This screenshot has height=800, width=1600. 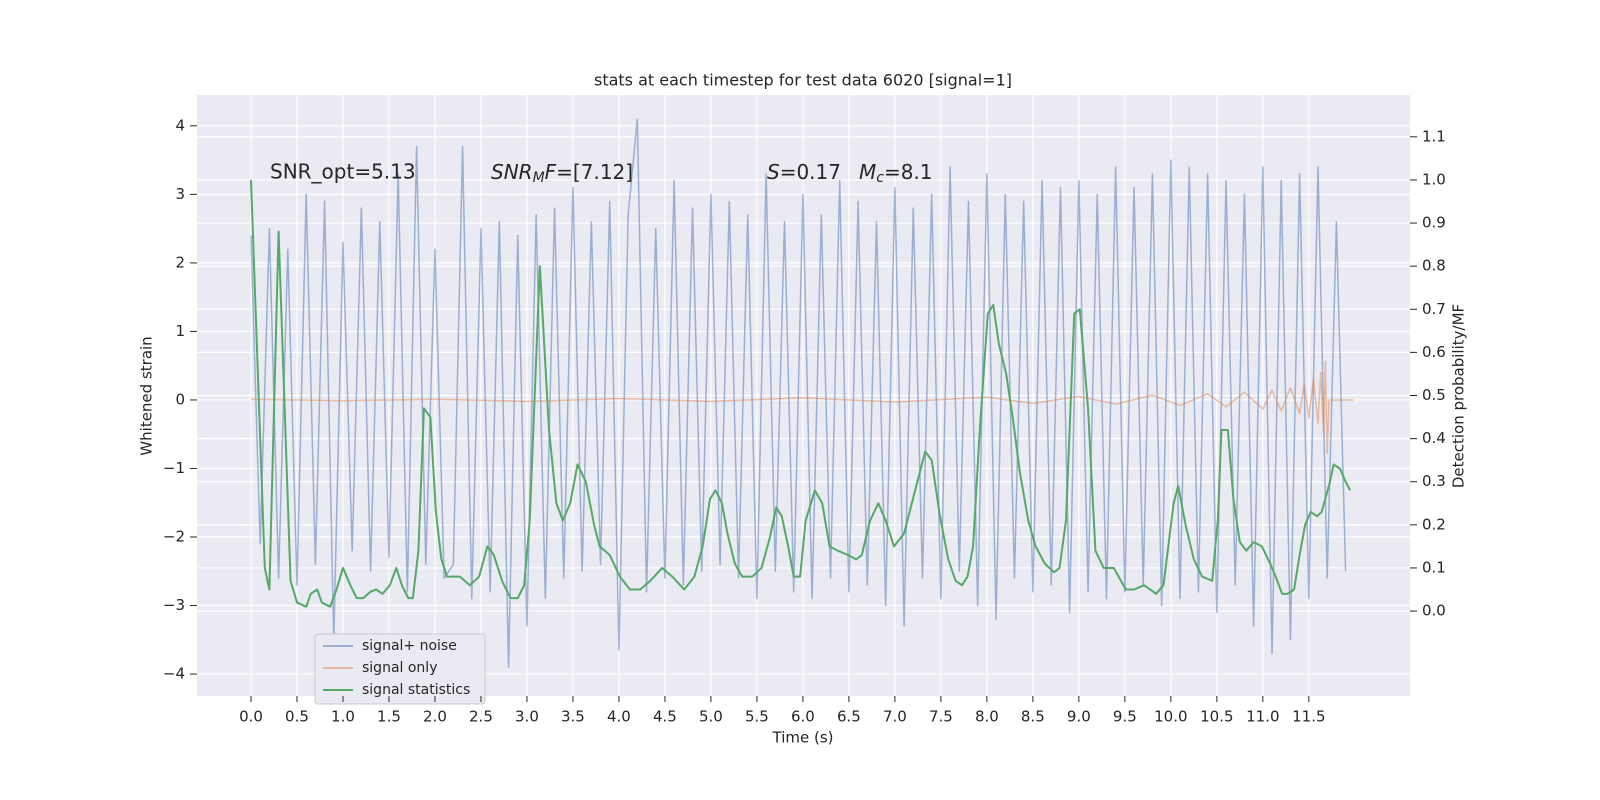 I want to click on y-tick-label: −1, so click(x=174, y=468).